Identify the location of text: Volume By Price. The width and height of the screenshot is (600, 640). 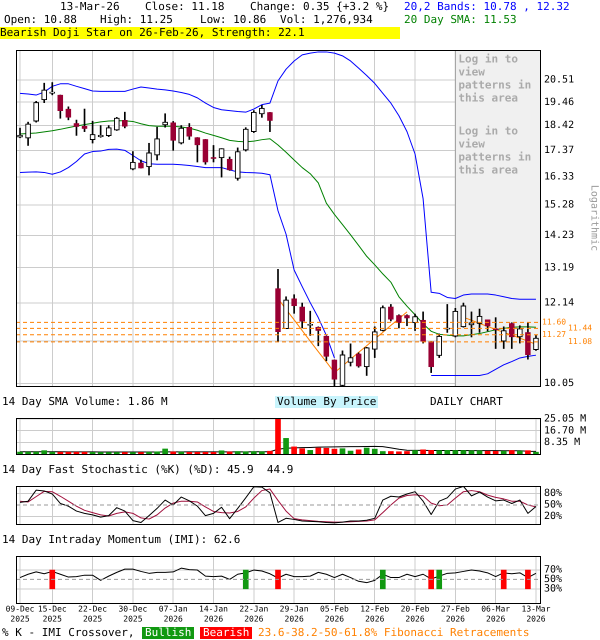
(326, 401).